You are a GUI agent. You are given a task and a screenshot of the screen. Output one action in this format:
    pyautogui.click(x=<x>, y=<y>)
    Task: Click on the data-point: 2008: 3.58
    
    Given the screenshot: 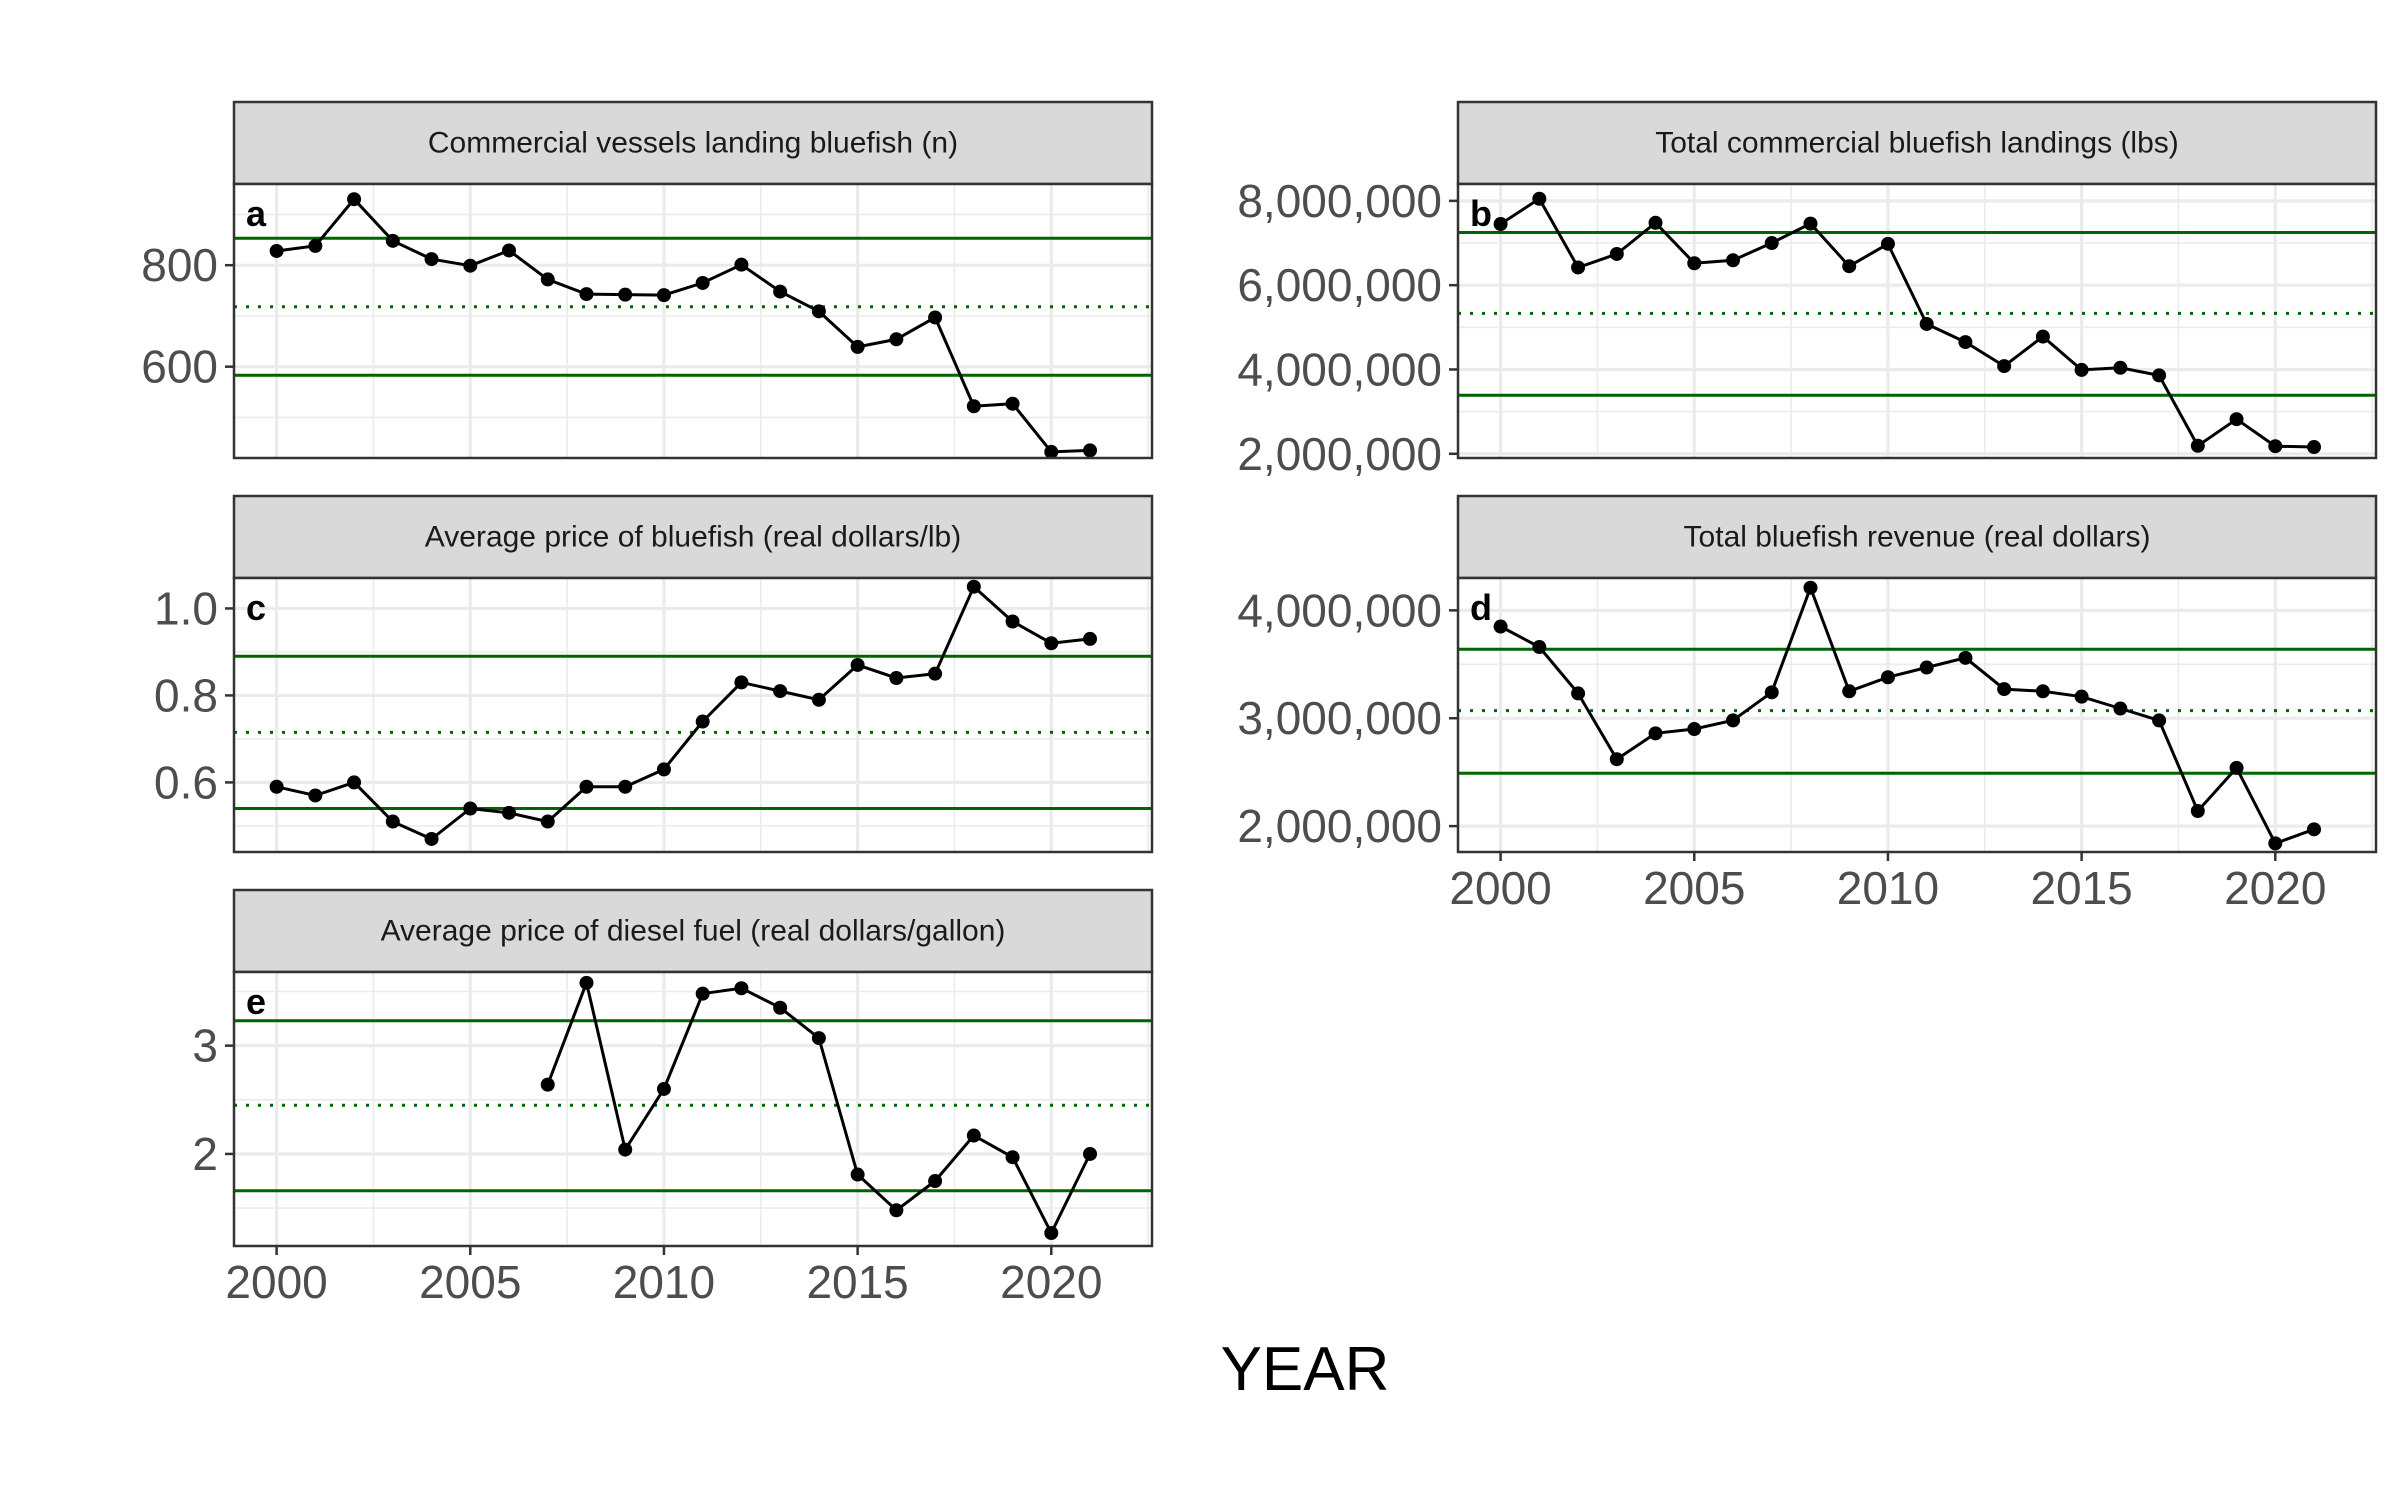 What is the action you would take?
    pyautogui.click(x=586, y=982)
    